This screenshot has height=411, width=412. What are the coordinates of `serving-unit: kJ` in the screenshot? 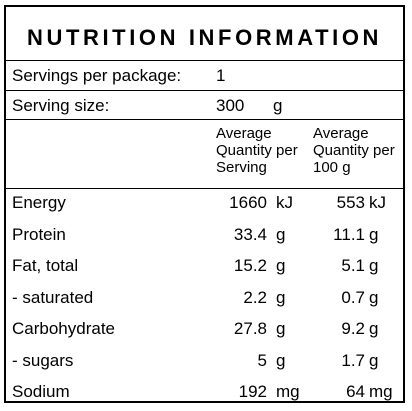 It's located at (284, 202).